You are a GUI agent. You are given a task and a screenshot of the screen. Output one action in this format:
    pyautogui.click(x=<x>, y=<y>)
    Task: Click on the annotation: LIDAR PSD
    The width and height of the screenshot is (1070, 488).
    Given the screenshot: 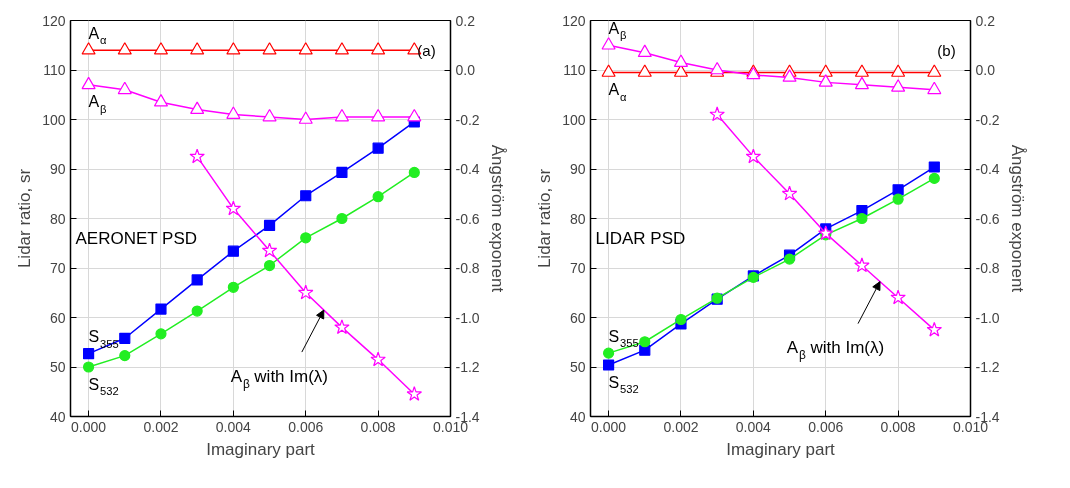 What is the action you would take?
    pyautogui.click(x=640, y=238)
    